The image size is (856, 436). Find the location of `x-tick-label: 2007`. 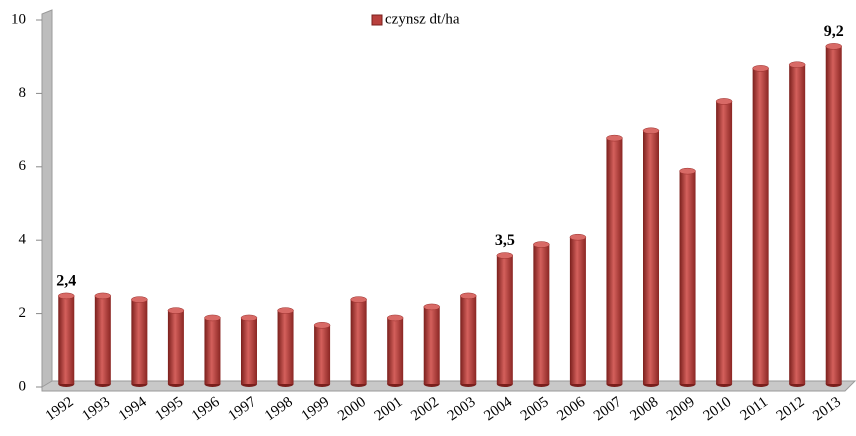

x-tick-label: 2007 is located at coordinates (608, 409).